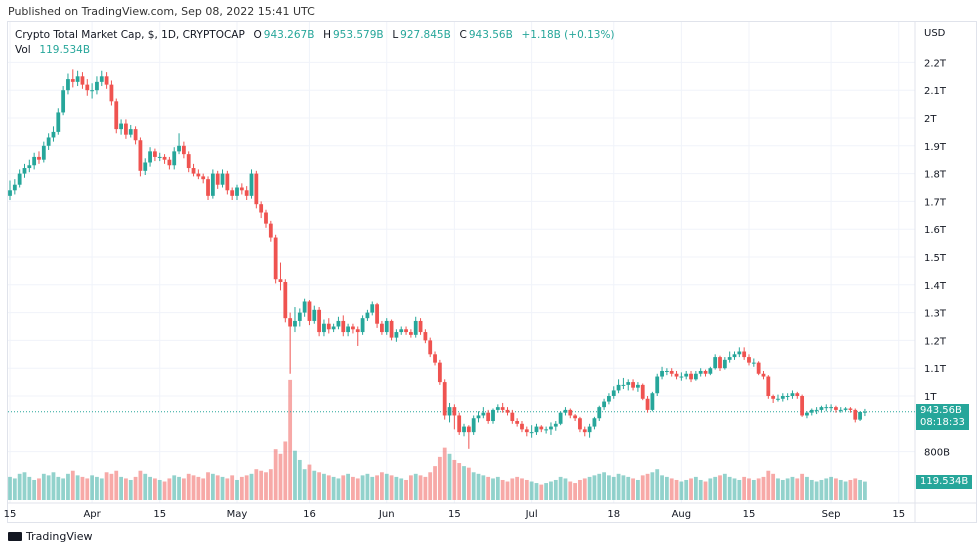 The height and width of the screenshot is (552, 980). Describe the element at coordinates (50, 536) in the screenshot. I see `tradingview-logo: TradingView` at that location.